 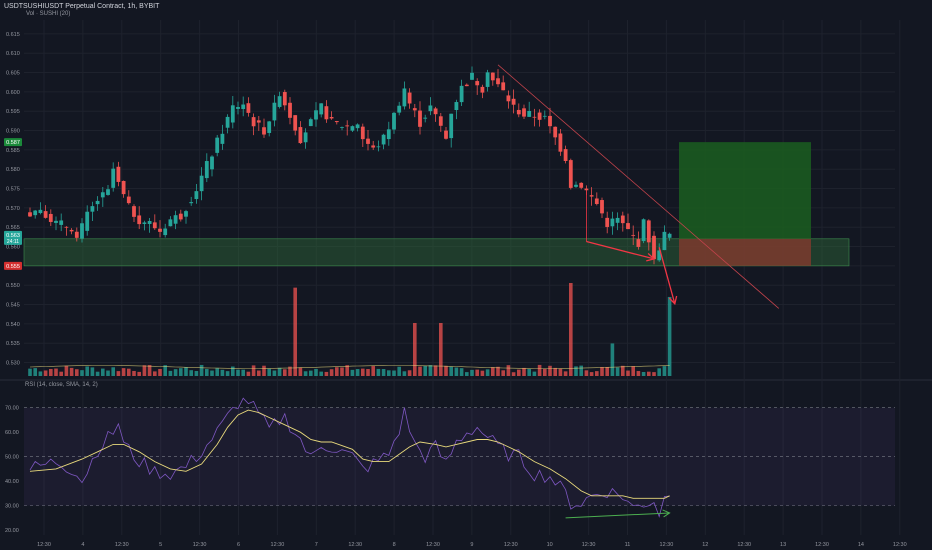 What do you see at coordinates (13, 35) in the screenshot?
I see `price-tick-label: 0.615` at bounding box center [13, 35].